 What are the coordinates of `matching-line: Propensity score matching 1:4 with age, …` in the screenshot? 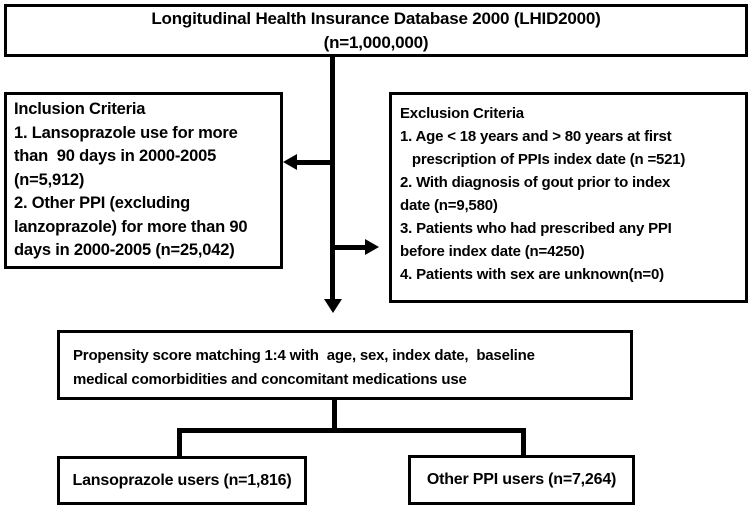 It's located at (304, 355).